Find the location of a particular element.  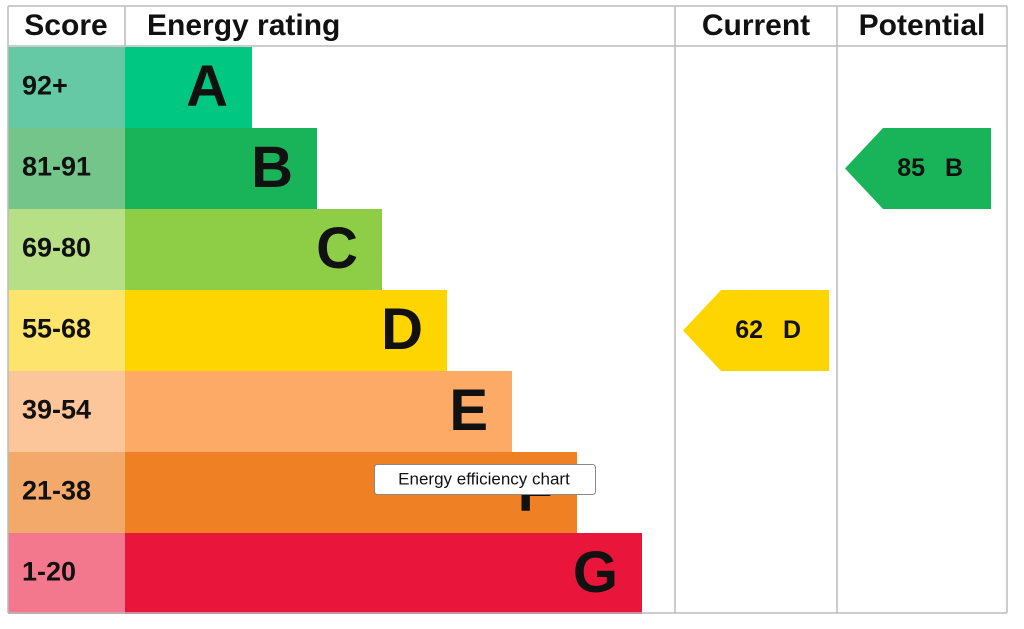

score-label: 55-68 is located at coordinates (56, 329).